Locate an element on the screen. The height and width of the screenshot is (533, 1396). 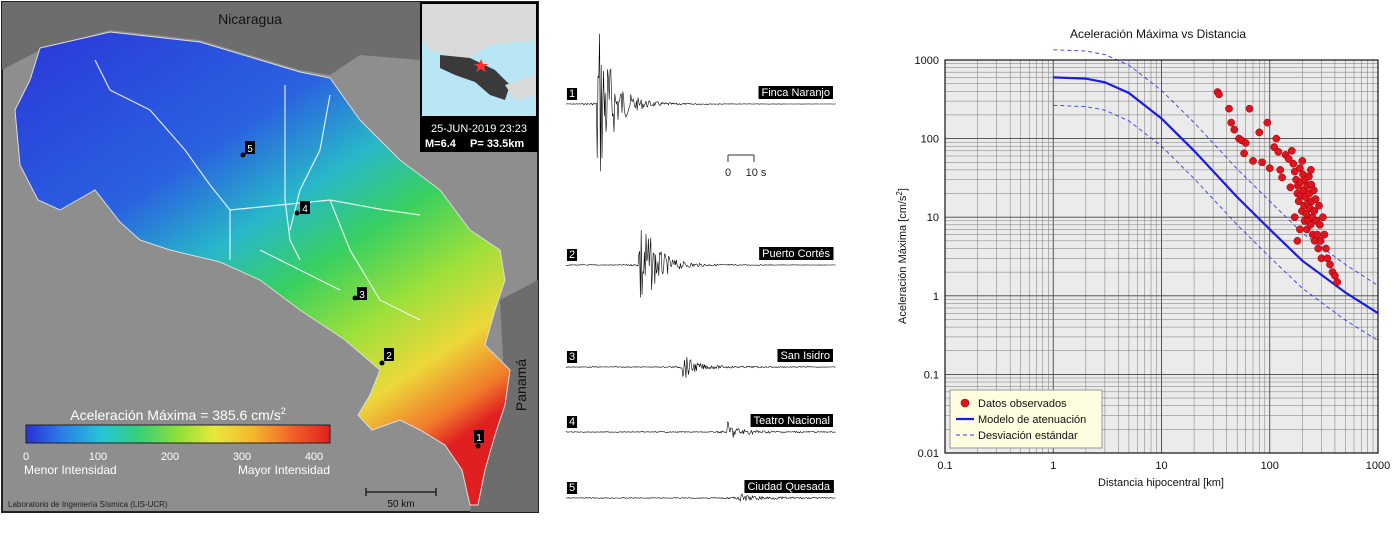
time-scale-zero: 0 is located at coordinates (728, 173).